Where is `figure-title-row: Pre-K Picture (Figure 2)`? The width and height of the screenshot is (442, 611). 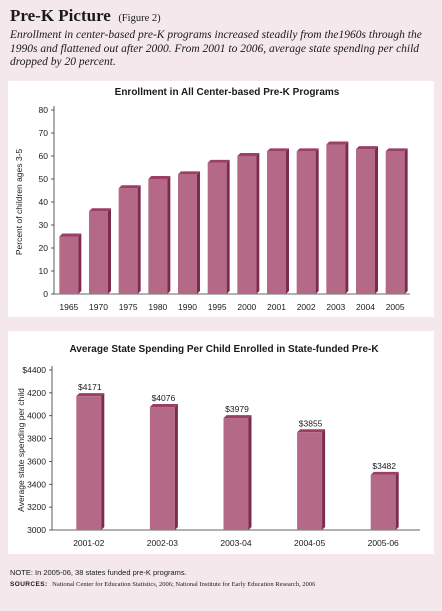 figure-title-row: Pre-K Picture (Figure 2) is located at coordinates (85, 16).